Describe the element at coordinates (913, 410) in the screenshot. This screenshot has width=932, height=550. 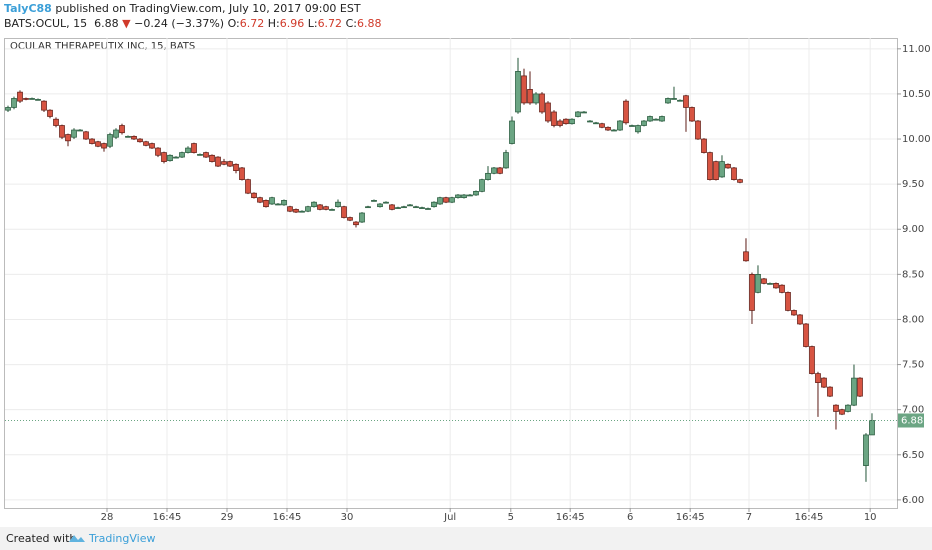
I see `y-tick-label: 7.00` at that location.